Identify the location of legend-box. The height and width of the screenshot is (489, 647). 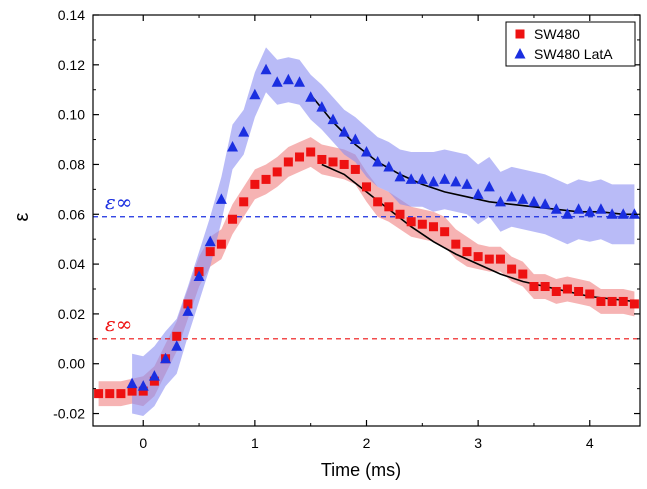
(570, 44).